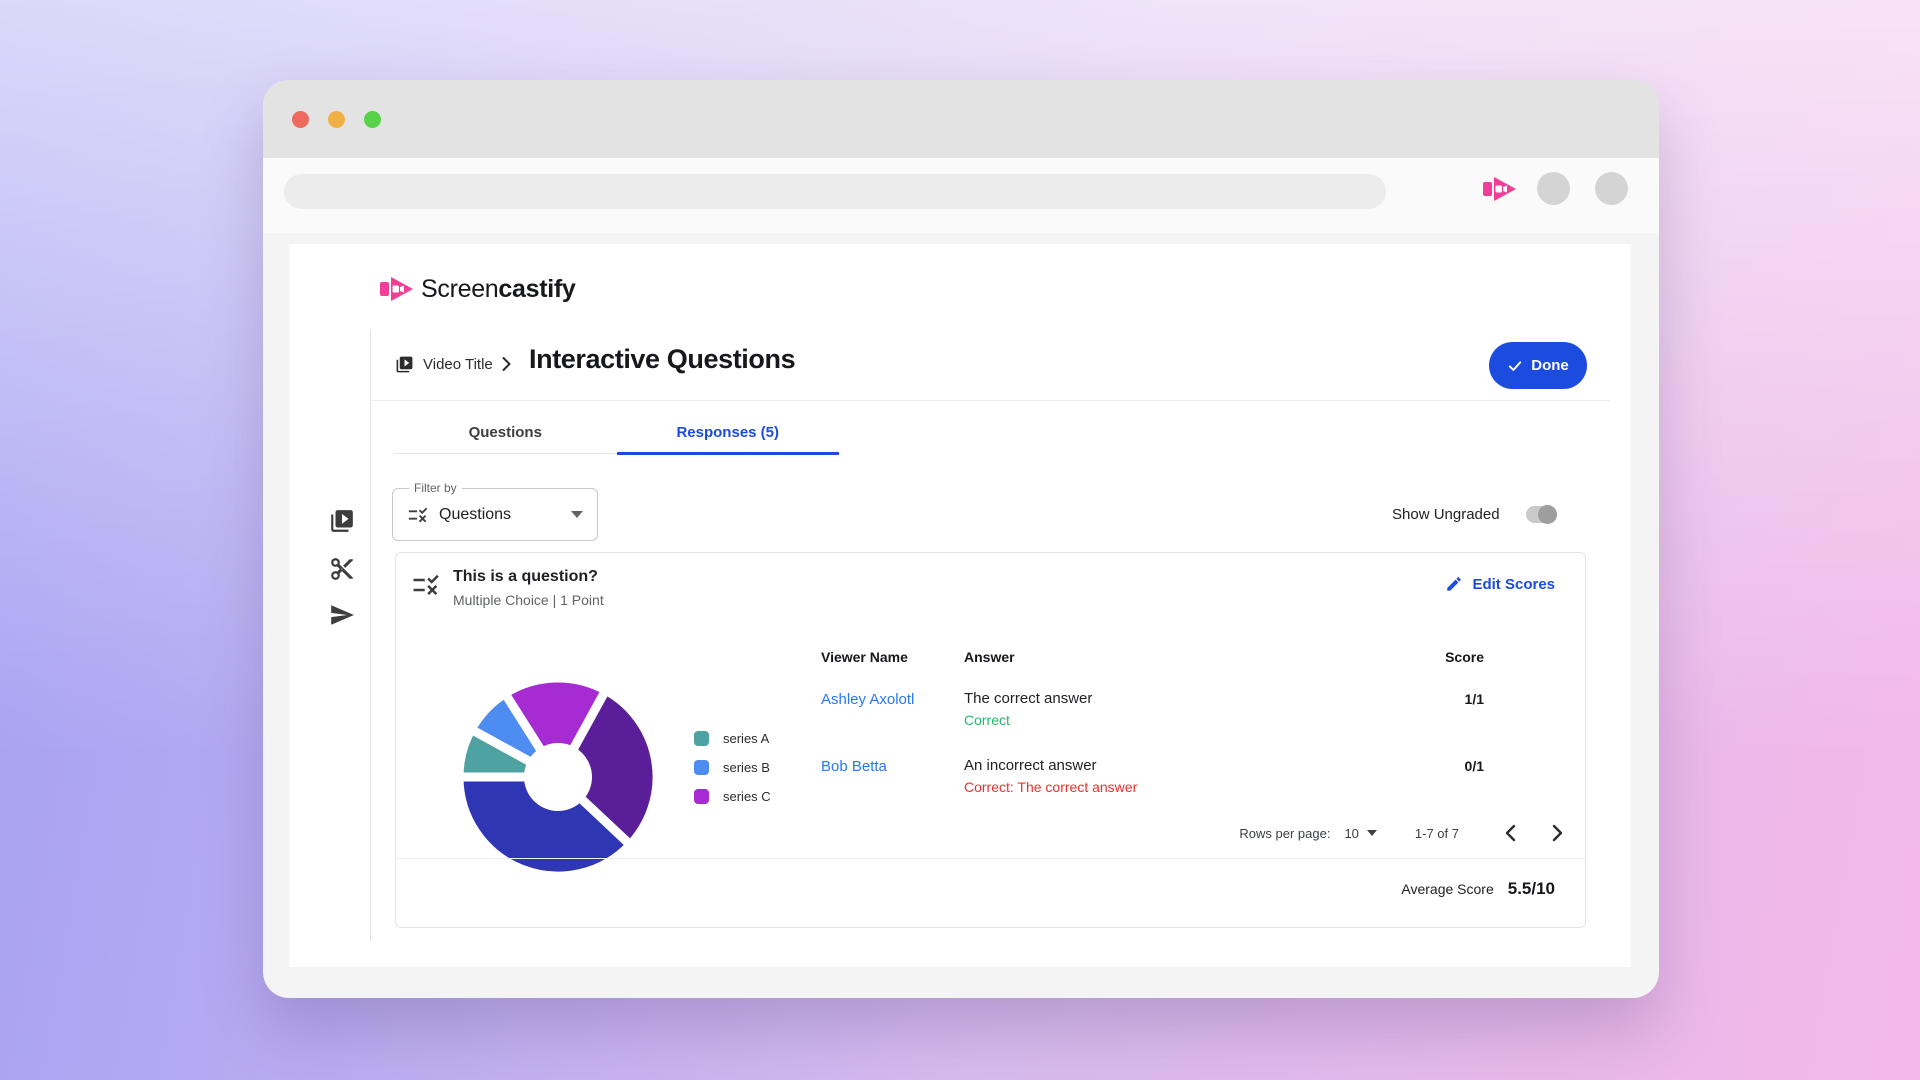 This screenshot has width=1920, height=1080. What do you see at coordinates (728, 433) in the screenshot?
I see `tab-responses: Responses (5)` at bounding box center [728, 433].